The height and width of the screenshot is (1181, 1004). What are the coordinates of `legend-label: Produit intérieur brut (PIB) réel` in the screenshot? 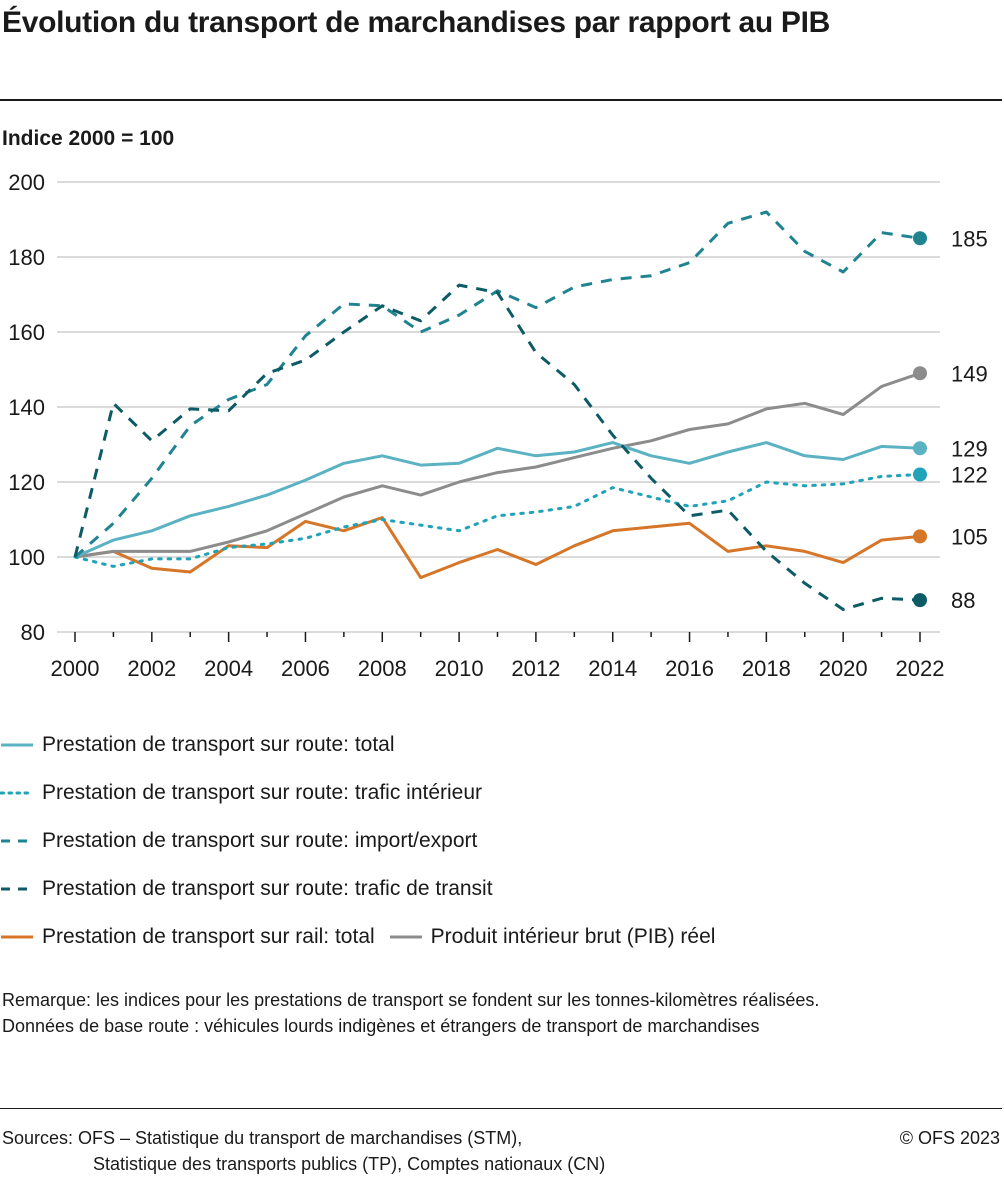 It's located at (573, 936).